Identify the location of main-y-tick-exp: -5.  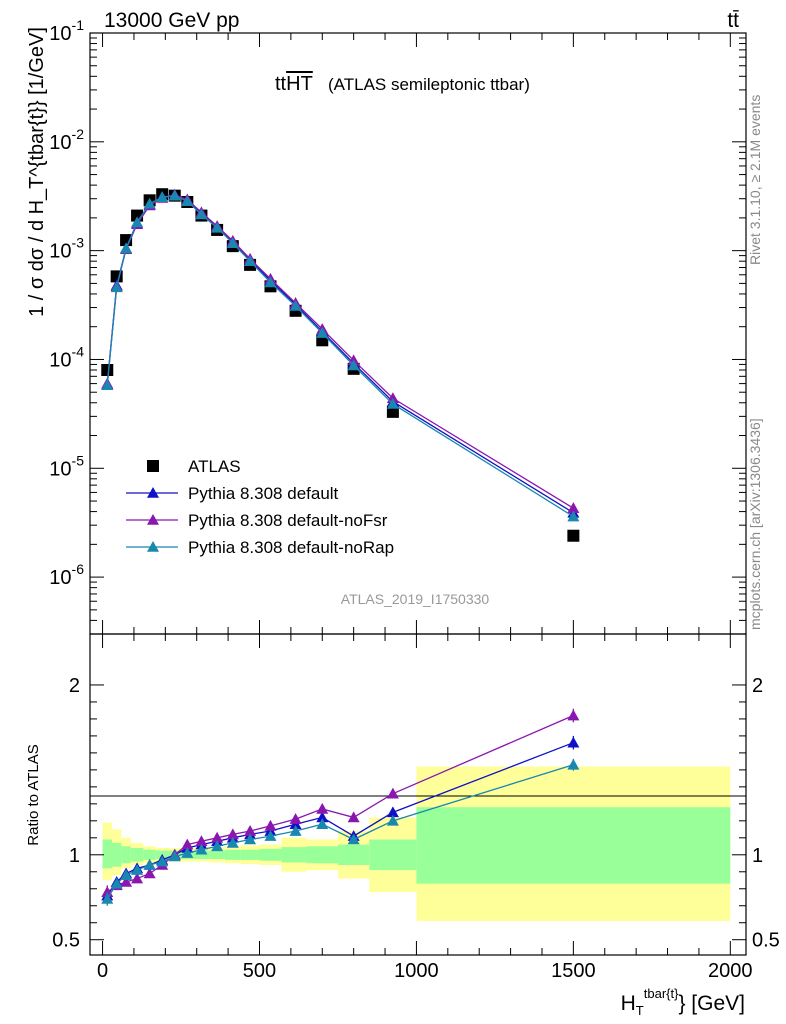
(78, 460).